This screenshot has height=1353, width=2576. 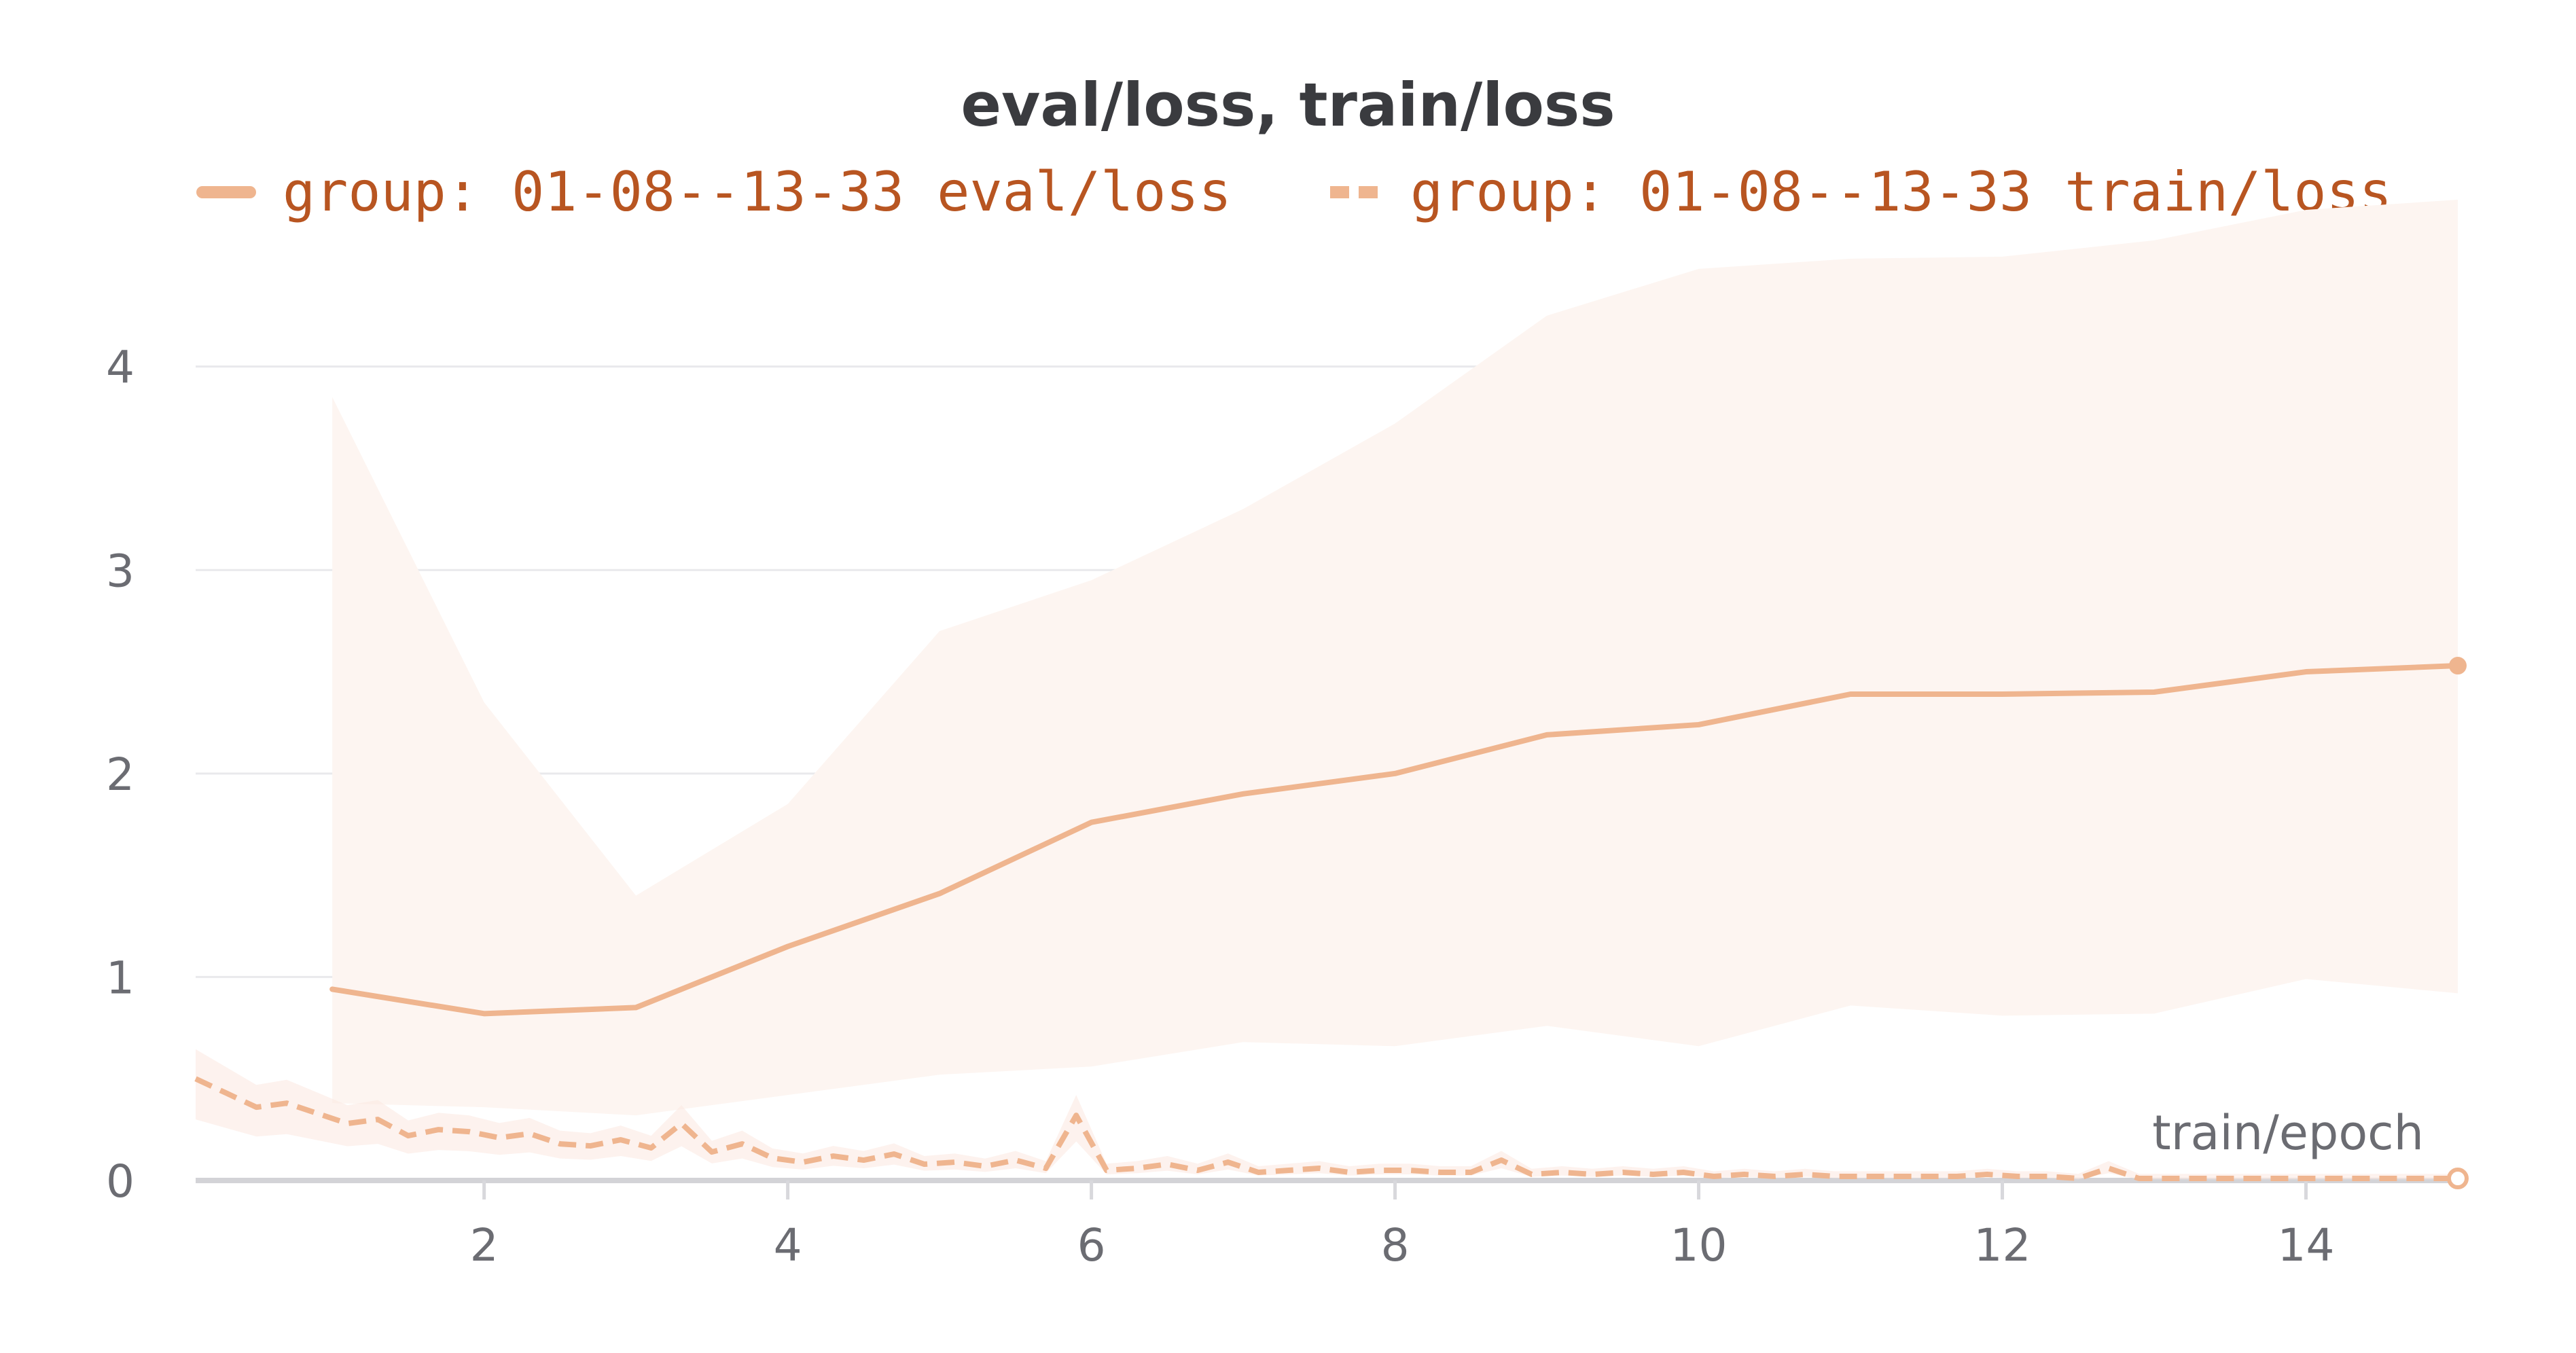 What do you see at coordinates (121, 978) in the screenshot?
I see `y-tick-label: 1` at bounding box center [121, 978].